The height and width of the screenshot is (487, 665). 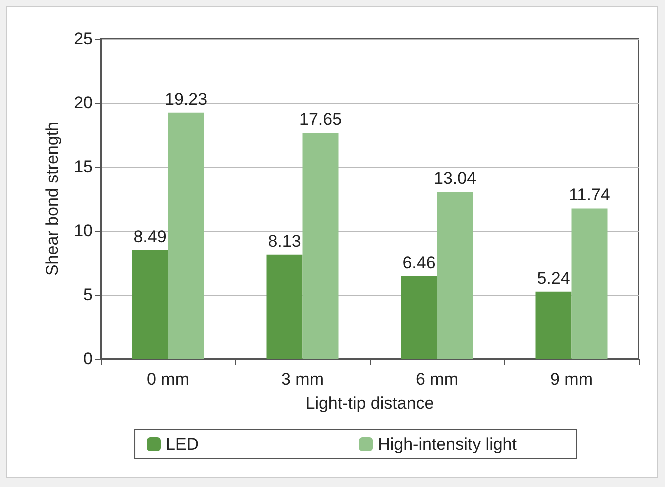 I want to click on y-tick-label: 20, so click(x=83, y=103).